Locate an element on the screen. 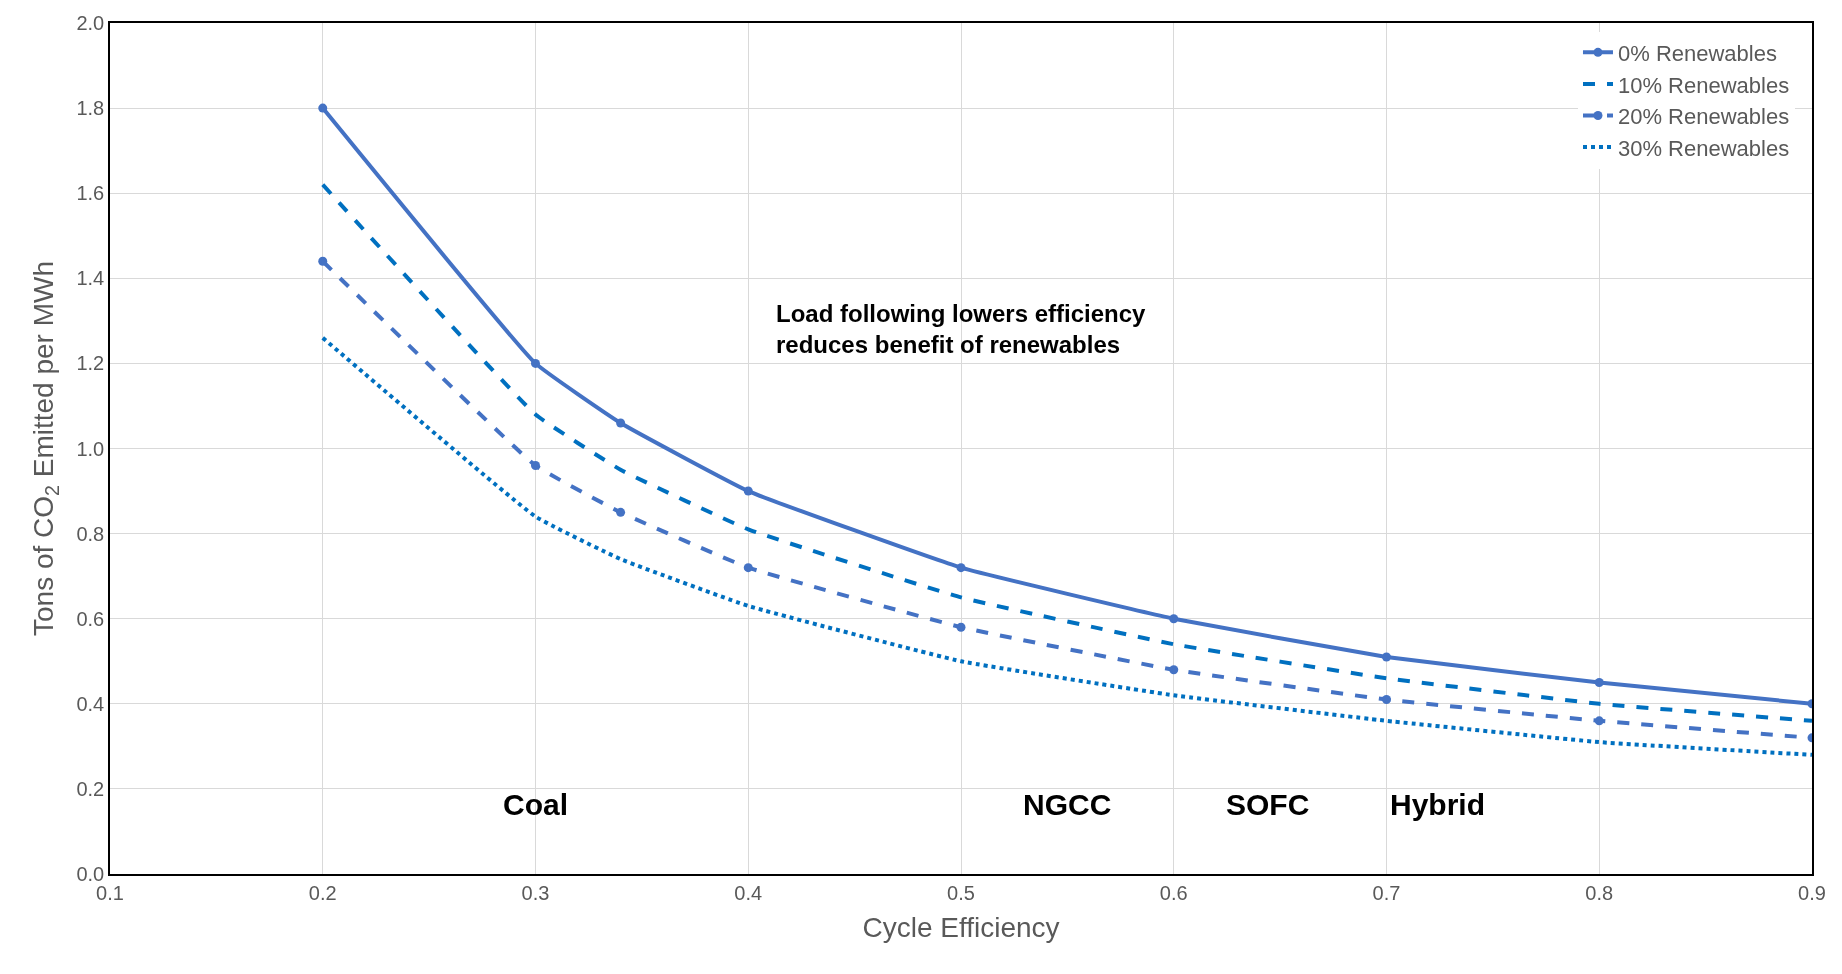 Image resolution: width=1842 pixels, height=974 pixels. annotation: Load following lowers efficiency reduces benefit of renewables is located at coordinates (961, 329).